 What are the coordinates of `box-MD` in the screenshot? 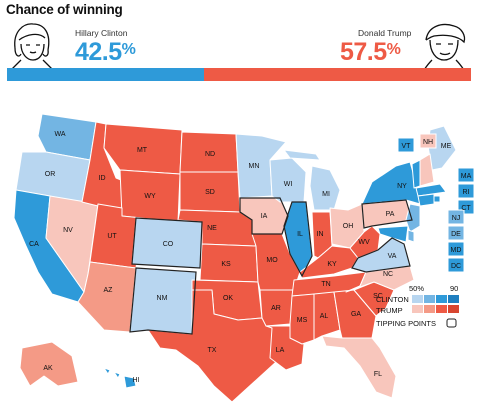 It's located at (456, 249).